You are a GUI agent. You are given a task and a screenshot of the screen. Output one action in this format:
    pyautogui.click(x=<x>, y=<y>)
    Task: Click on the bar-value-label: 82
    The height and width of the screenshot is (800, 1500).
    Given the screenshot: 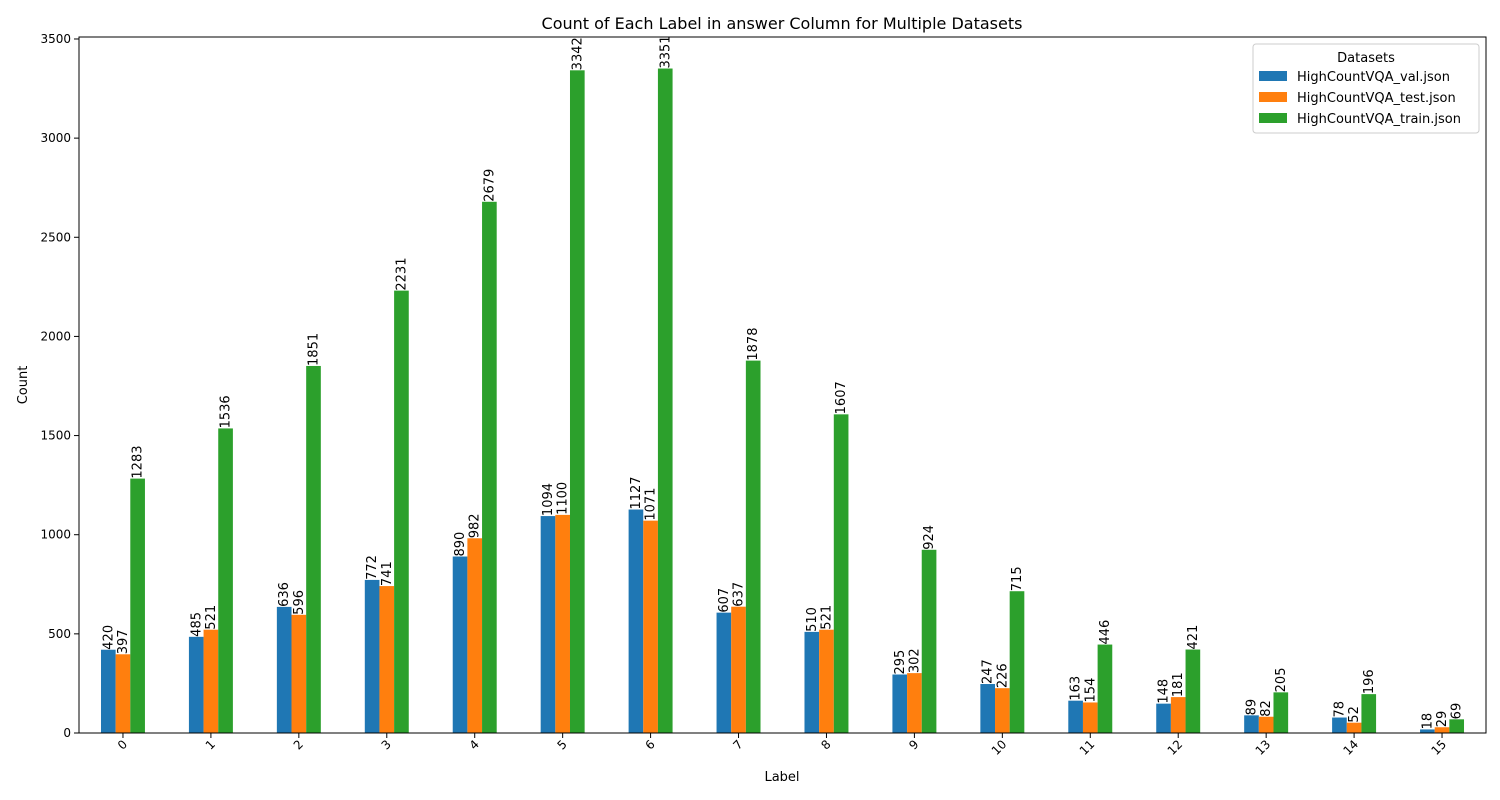 What is the action you would take?
    pyautogui.click(x=1266, y=708)
    